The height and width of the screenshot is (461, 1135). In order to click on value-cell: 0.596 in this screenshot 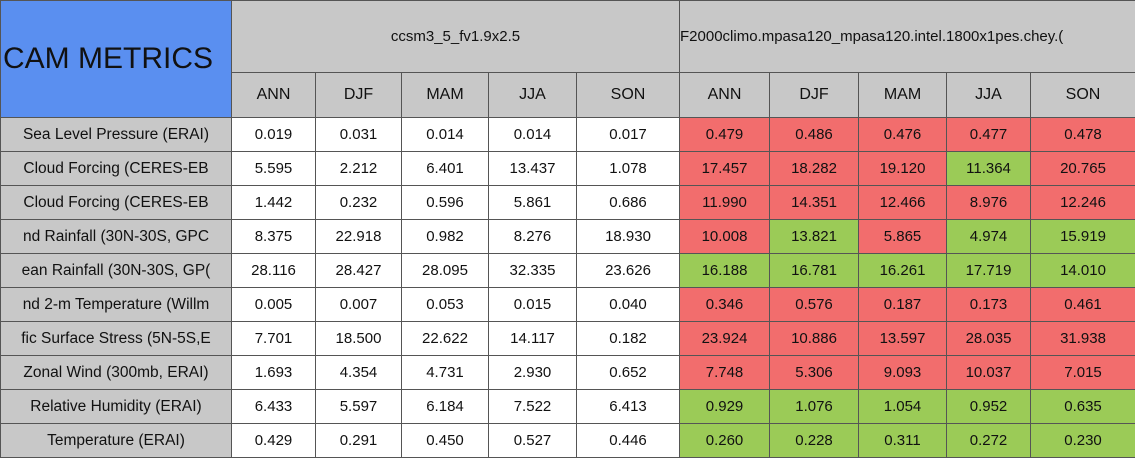, I will do `click(445, 202)`.